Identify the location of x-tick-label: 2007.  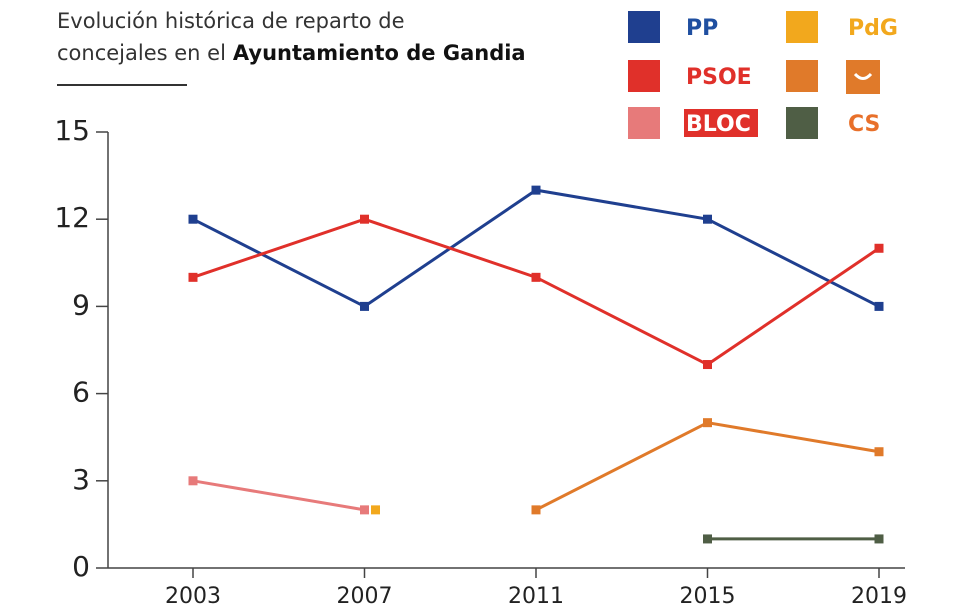
(365, 596).